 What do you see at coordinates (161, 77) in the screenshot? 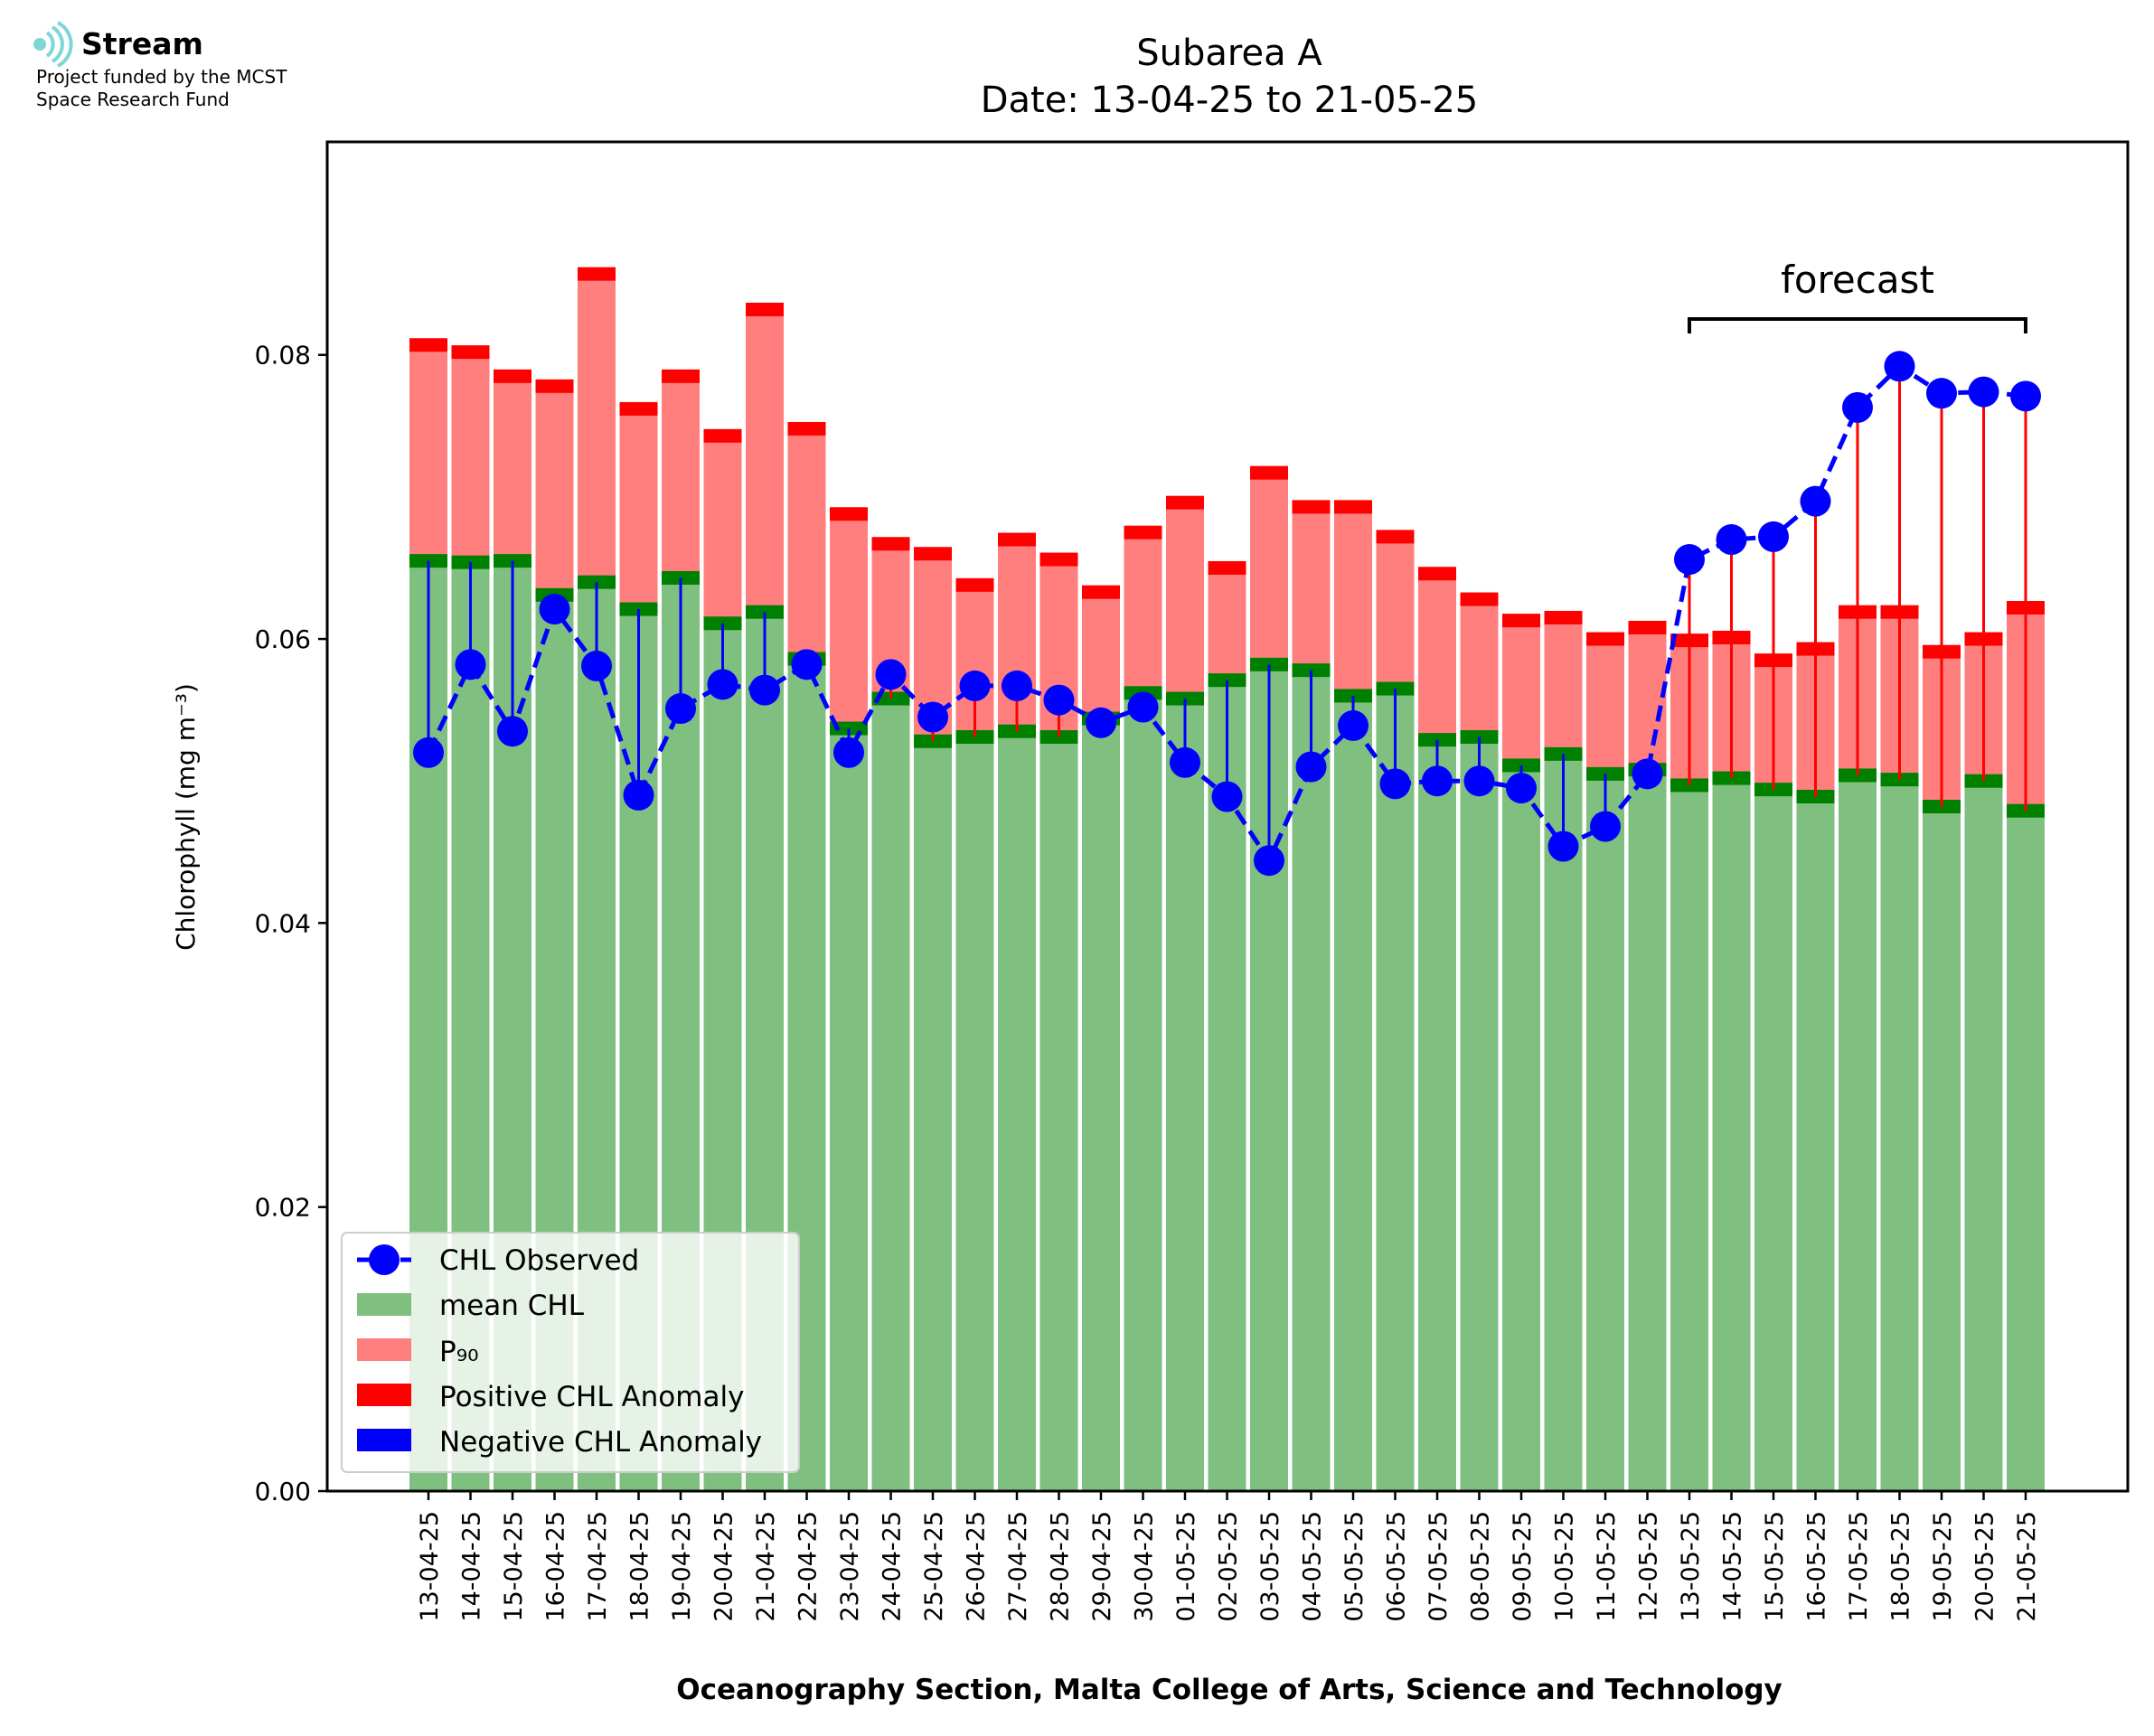
I see `logo-funding-line1: Project funded by the MCST` at bounding box center [161, 77].